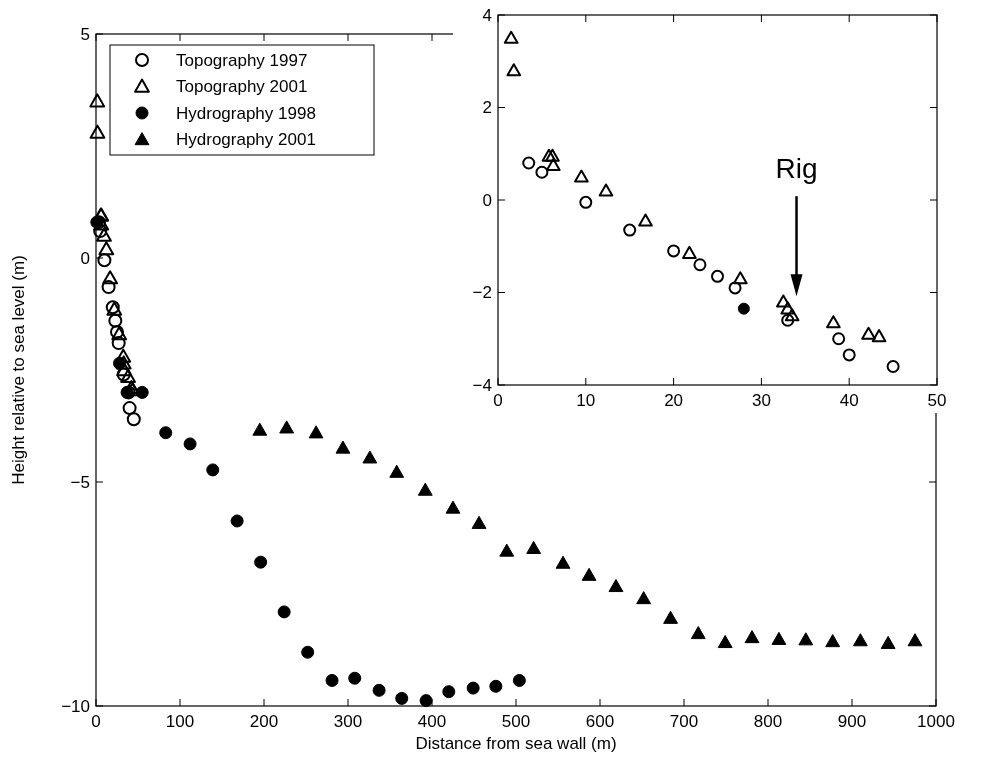  What do you see at coordinates (180, 721) in the screenshot?
I see `x-tick-label: 100` at bounding box center [180, 721].